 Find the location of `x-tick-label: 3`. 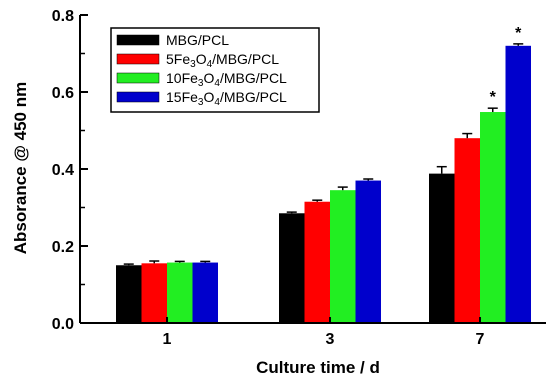

x-tick-label: 3 is located at coordinates (330, 339).